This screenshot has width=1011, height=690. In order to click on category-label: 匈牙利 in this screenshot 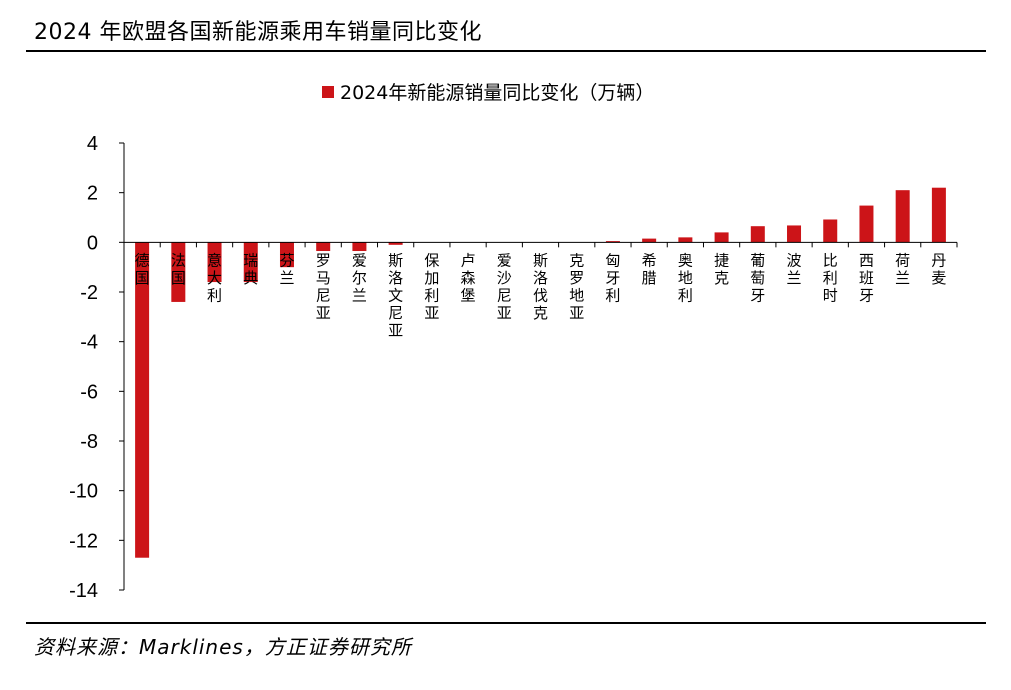, I will do `click(612, 277)`.